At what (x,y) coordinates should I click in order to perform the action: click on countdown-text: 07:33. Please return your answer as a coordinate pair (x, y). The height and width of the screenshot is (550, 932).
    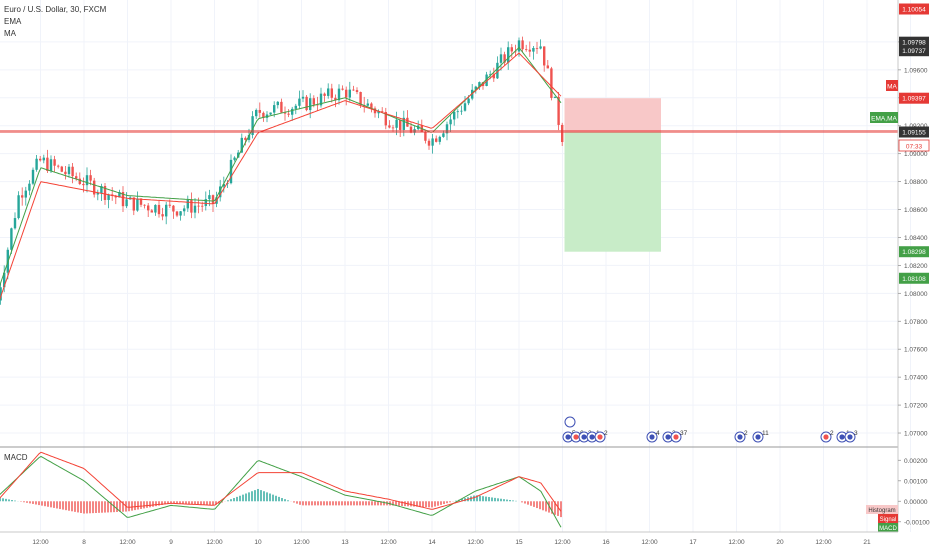
    Looking at the image, I should click on (914, 147).